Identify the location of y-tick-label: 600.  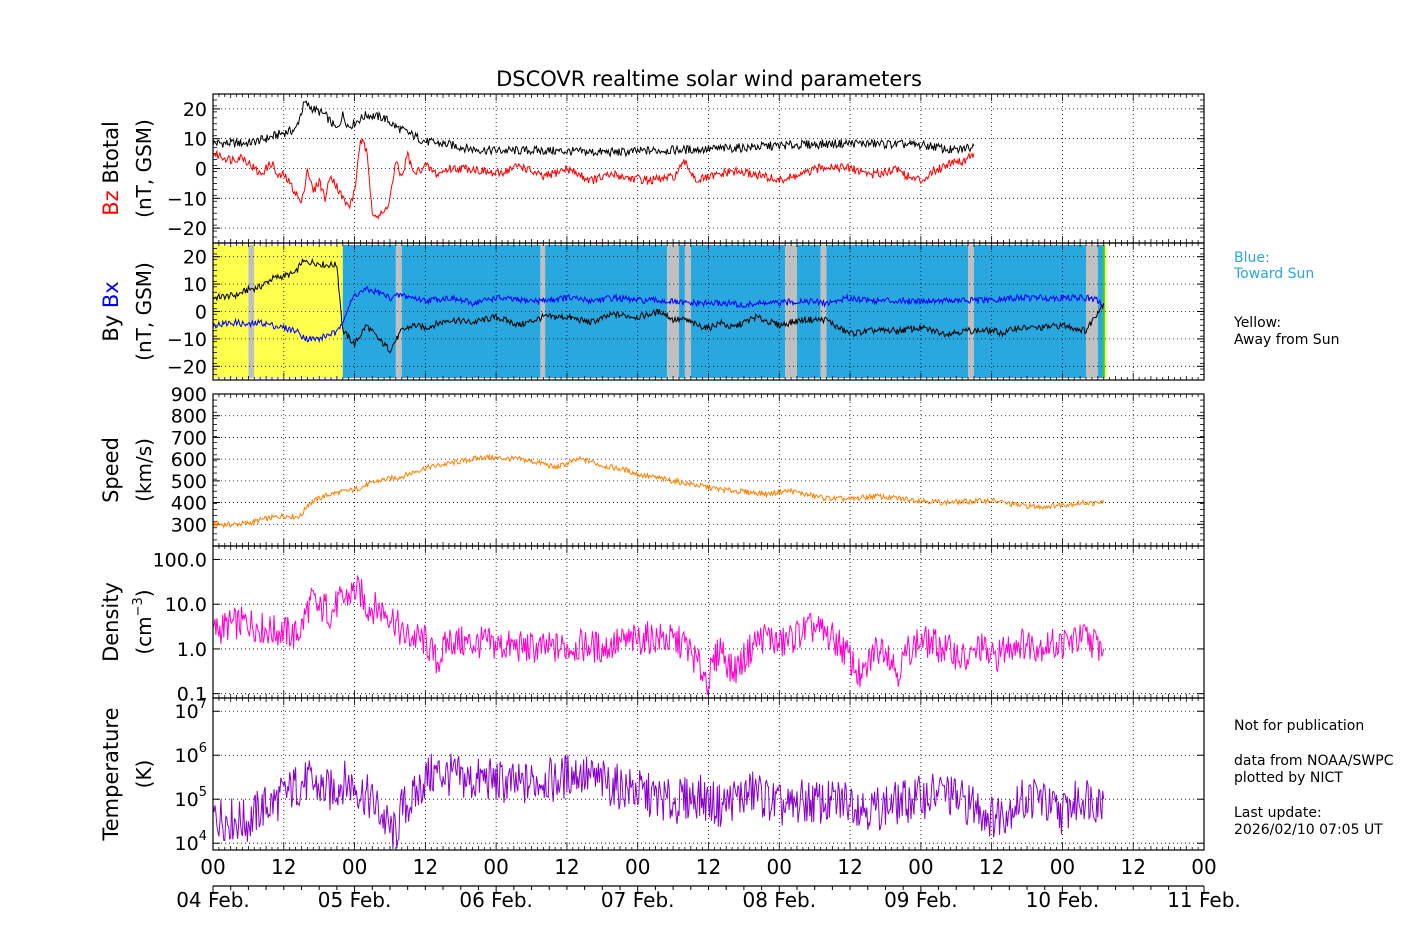
(189, 460).